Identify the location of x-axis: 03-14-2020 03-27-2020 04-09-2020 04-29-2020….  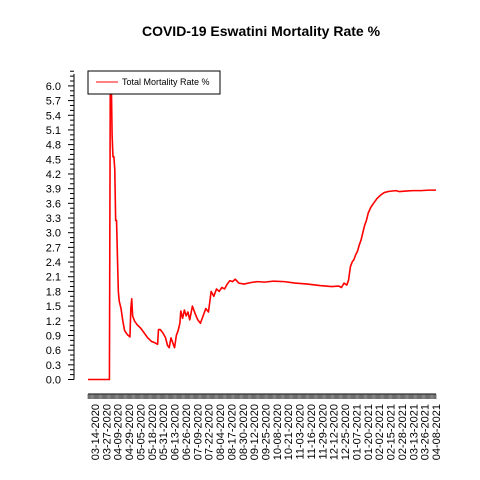
(265, 426).